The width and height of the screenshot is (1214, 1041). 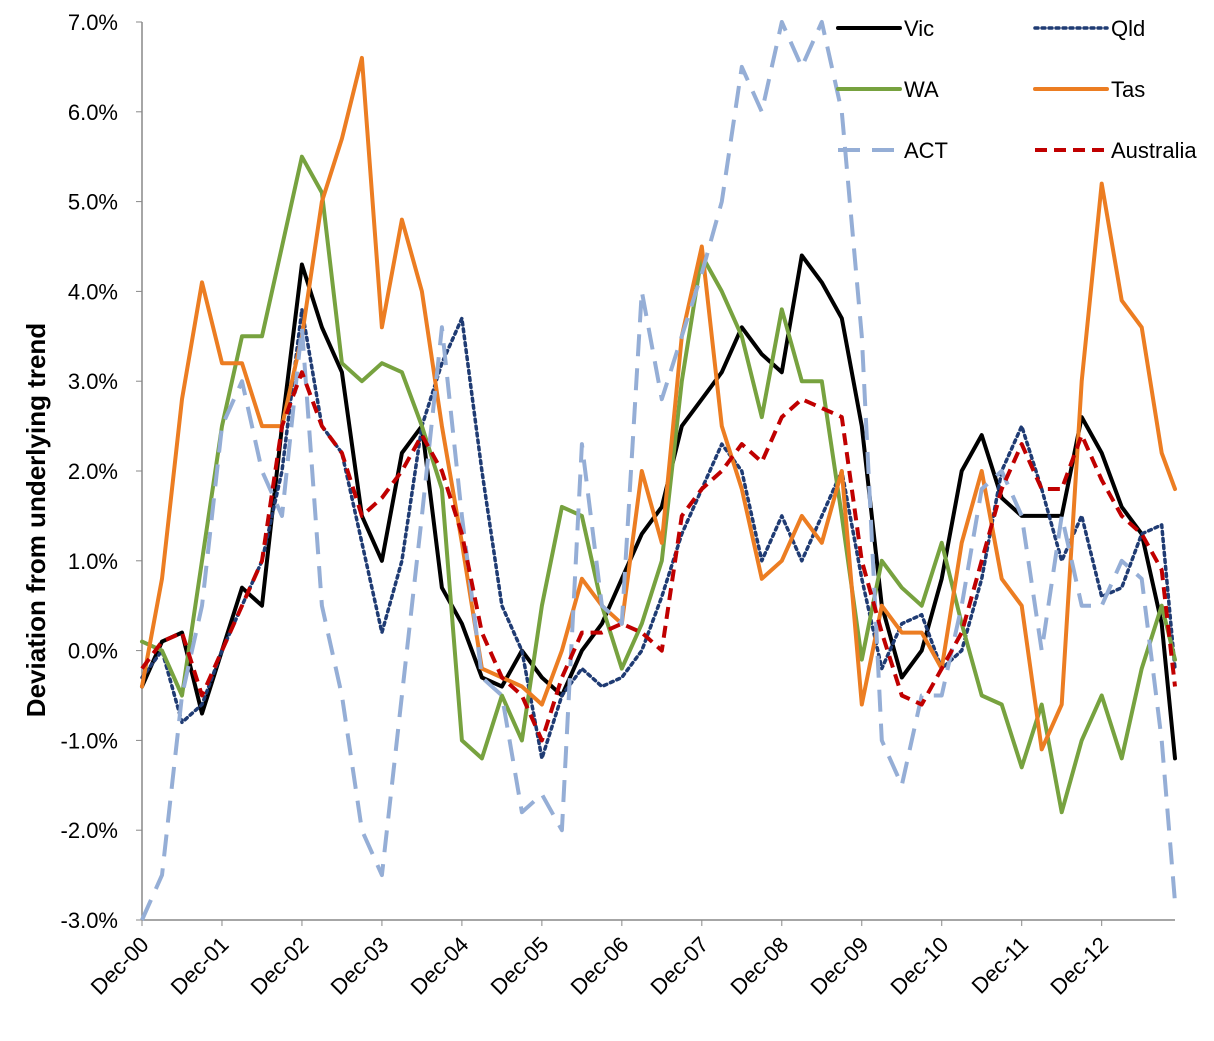 I want to click on x-tick-label: Dec-12, so click(x=1079, y=966).